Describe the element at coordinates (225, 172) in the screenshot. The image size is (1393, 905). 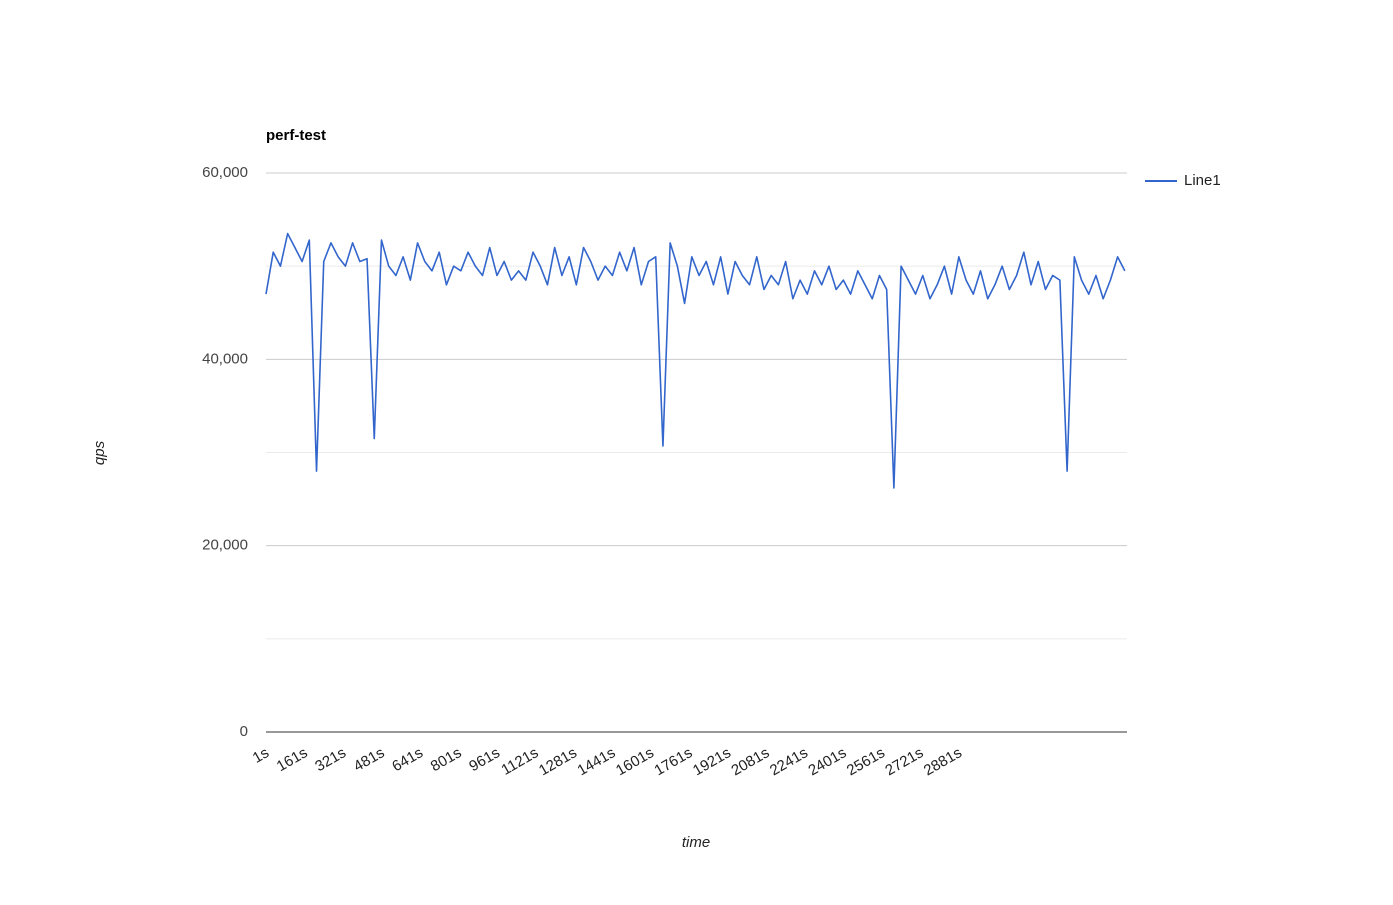
I see `y-tick-label: 60,000` at that location.